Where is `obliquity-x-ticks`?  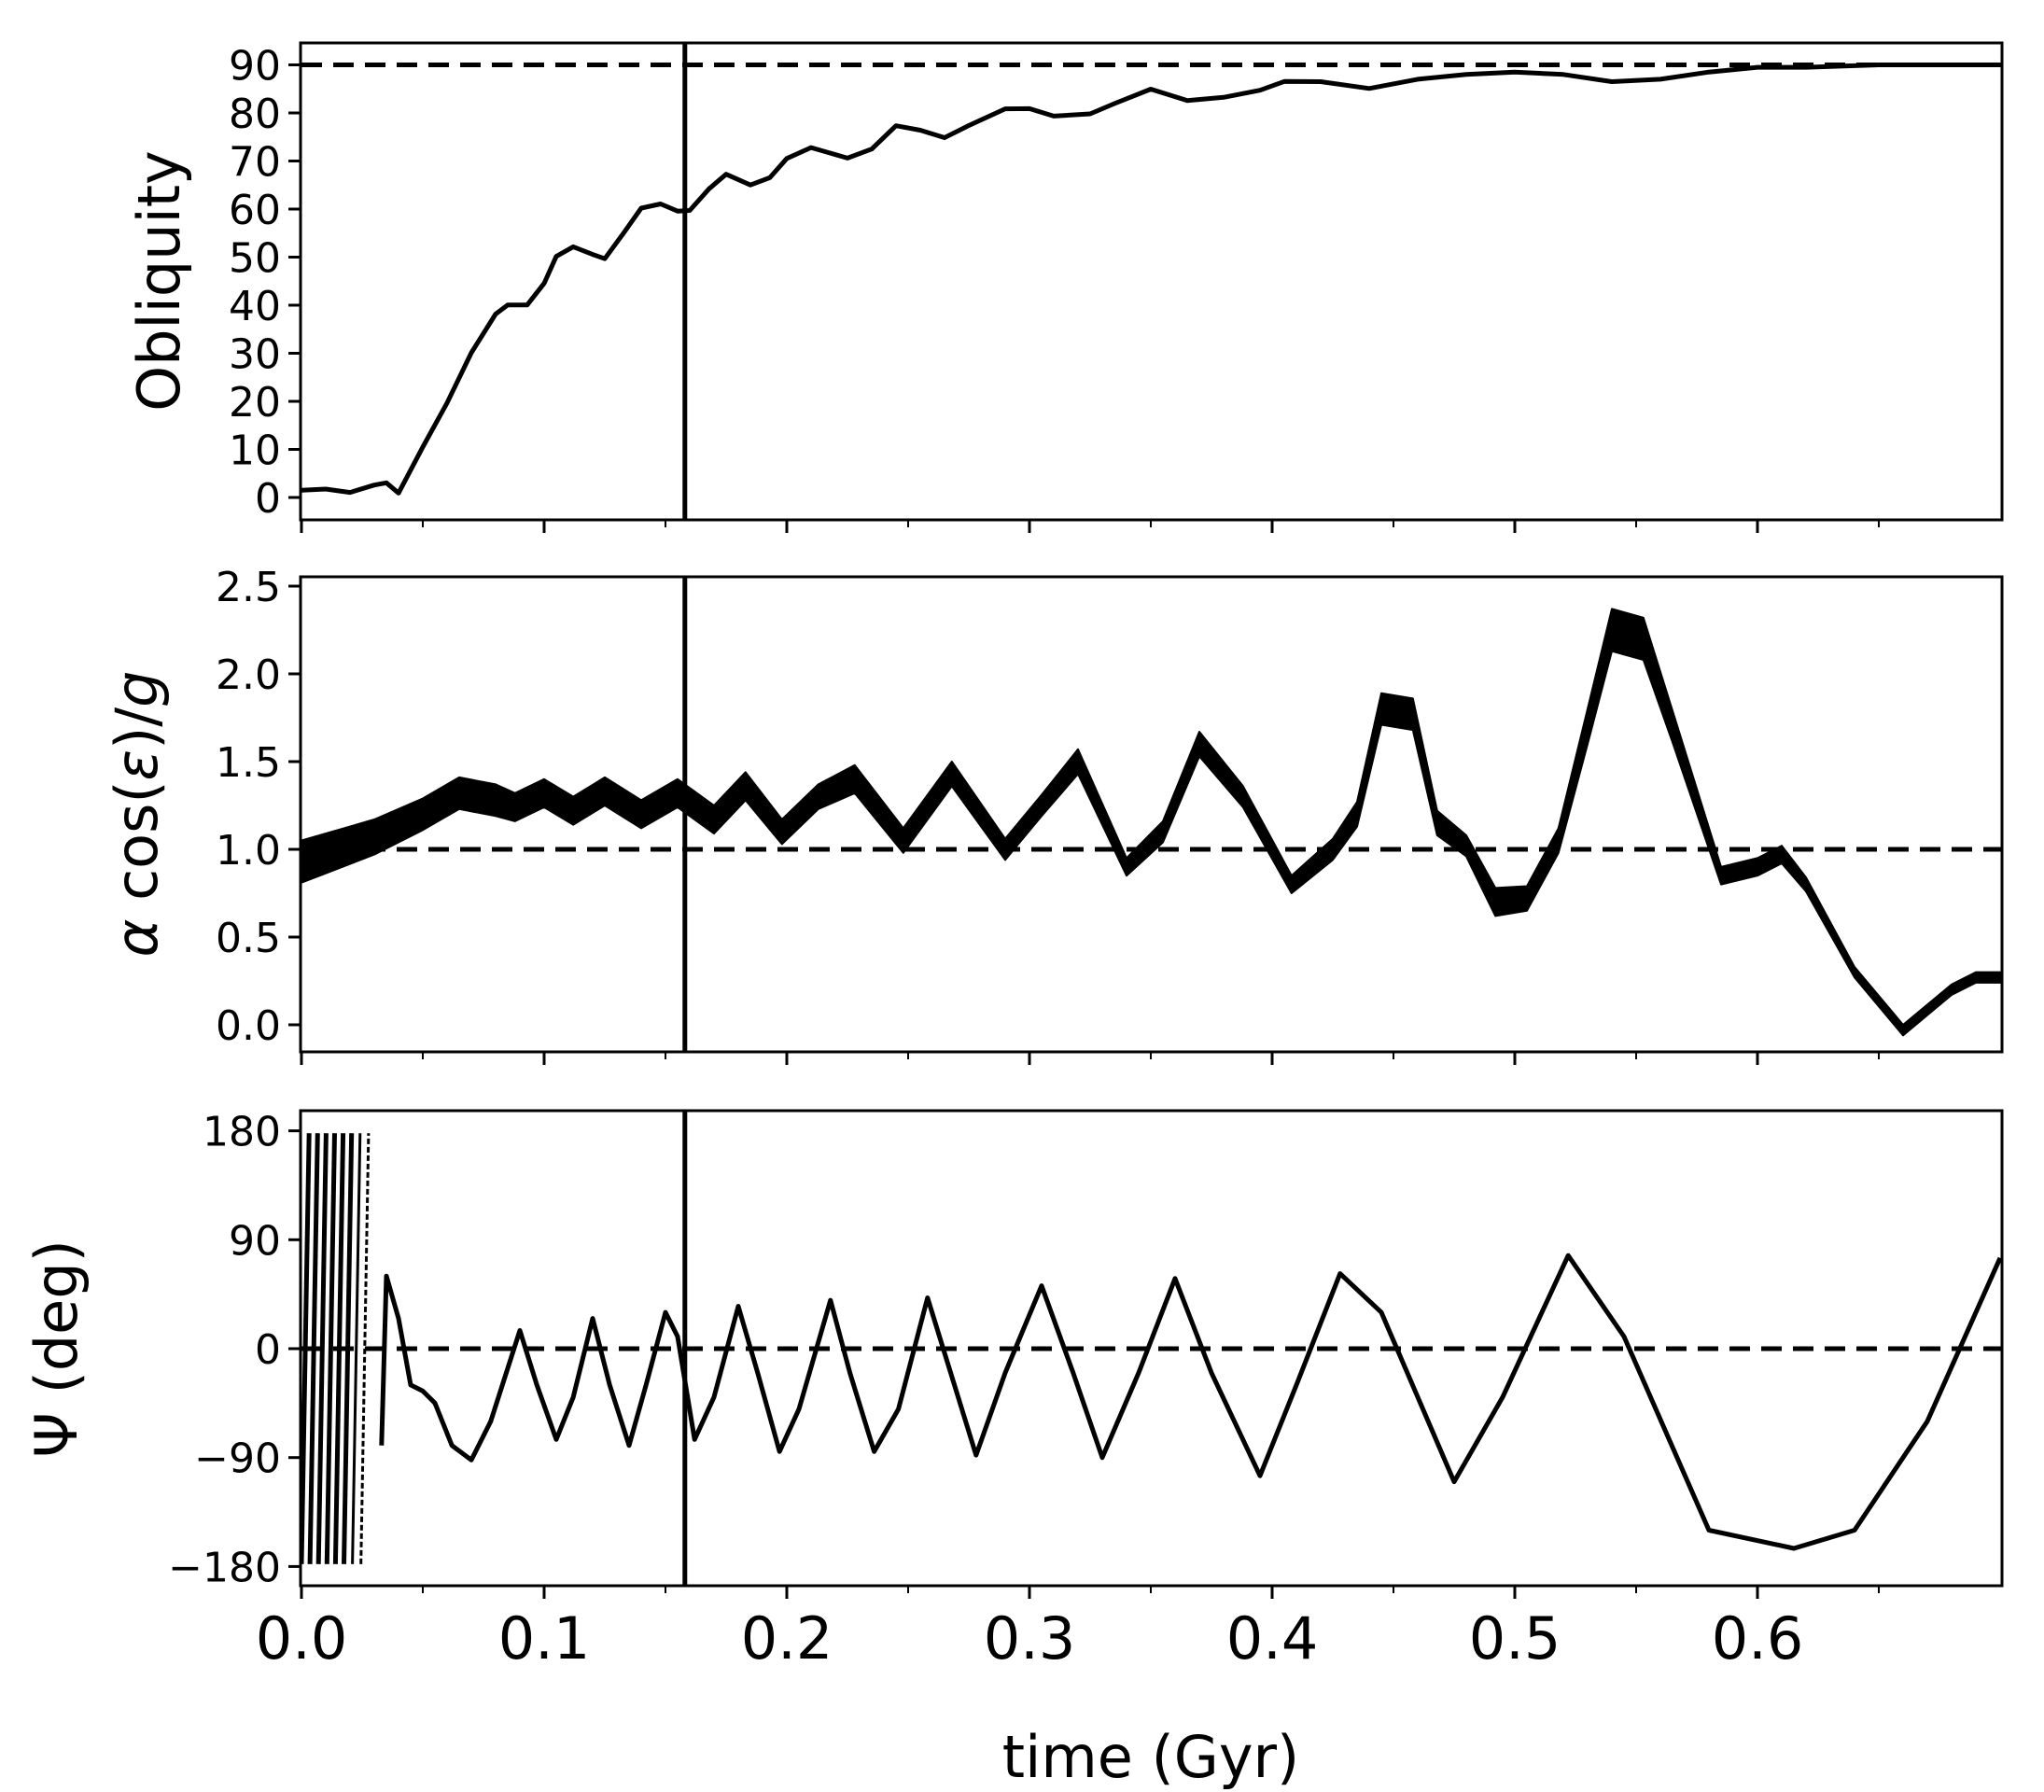 obliquity-x-ticks is located at coordinates (1090, 526).